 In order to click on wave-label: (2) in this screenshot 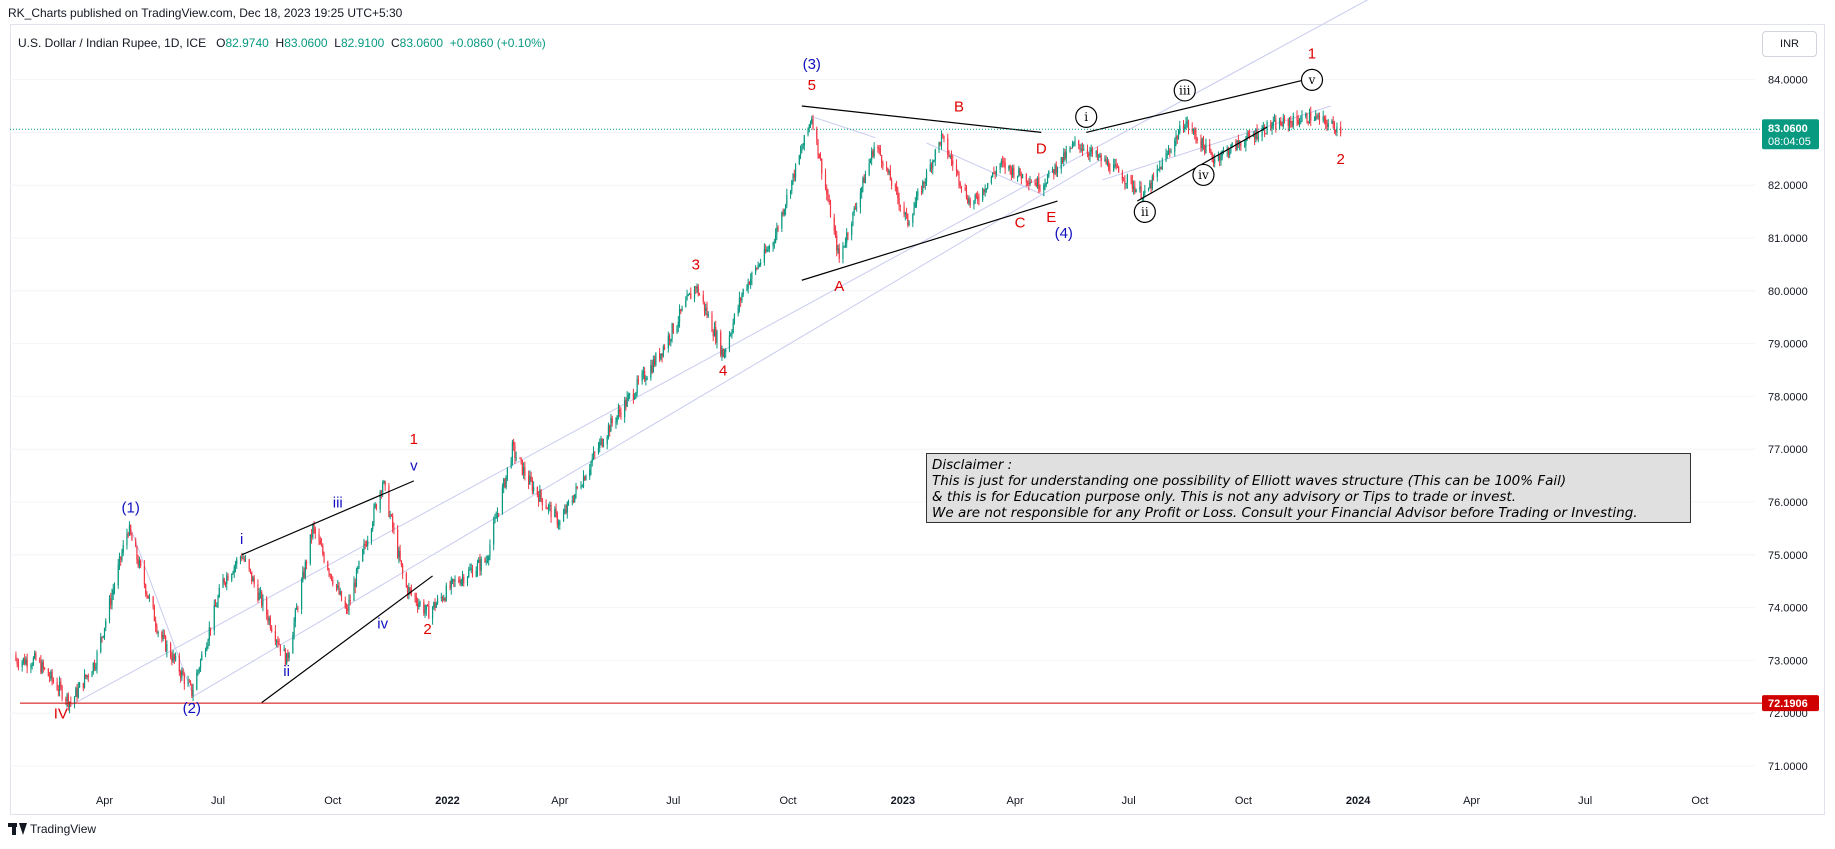, I will do `click(192, 708)`.